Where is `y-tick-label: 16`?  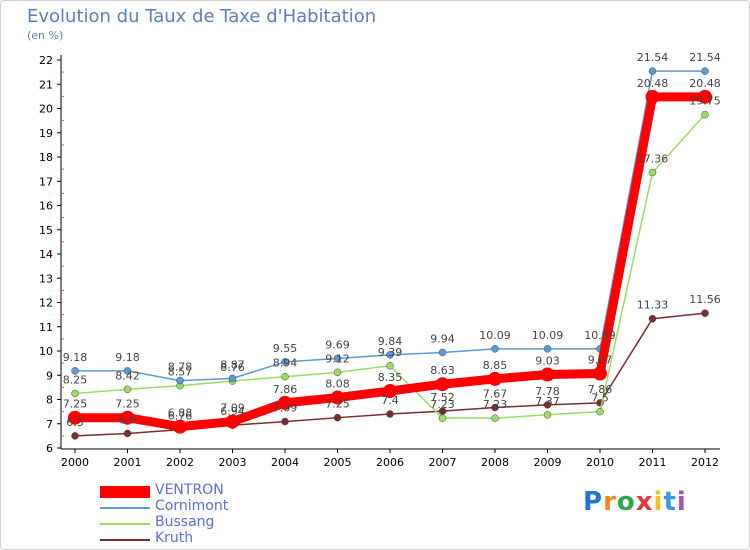 y-tick-label: 16 is located at coordinates (46, 206).